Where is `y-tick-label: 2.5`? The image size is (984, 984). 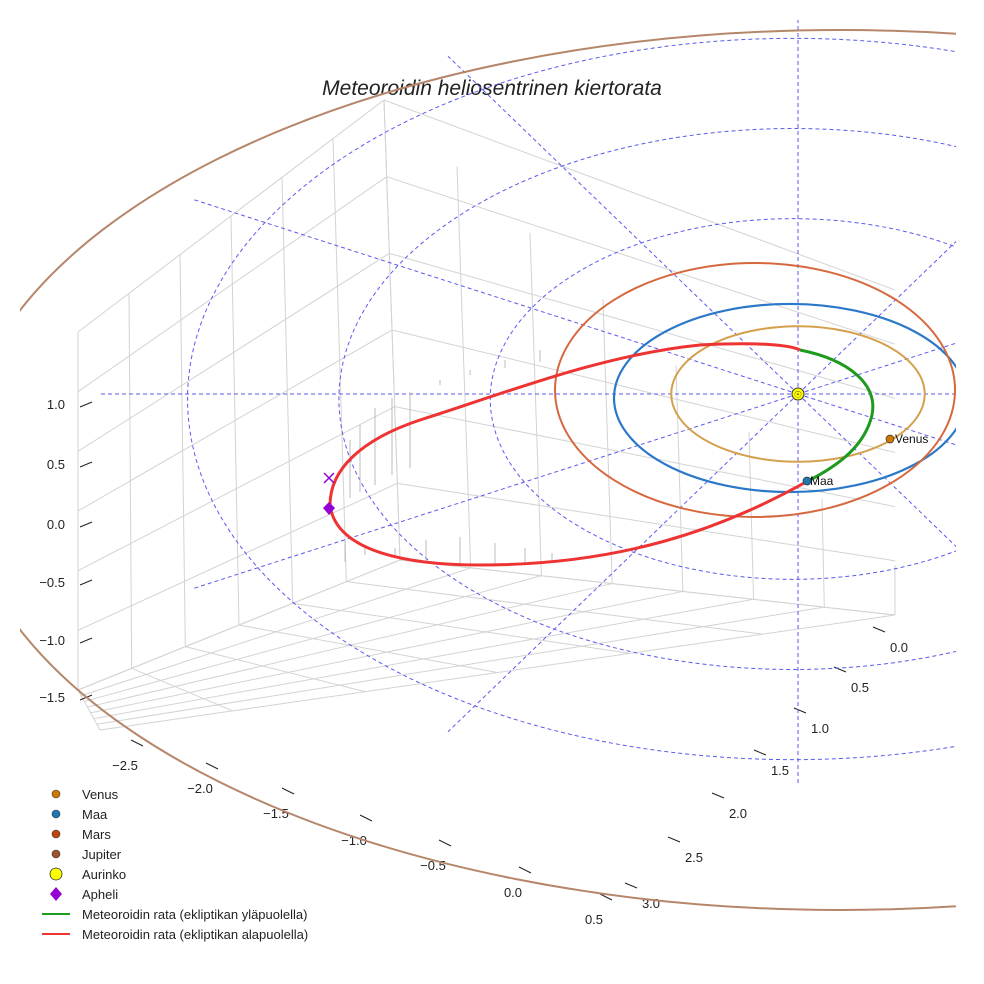
y-tick-label: 2.5 is located at coordinates (694, 857).